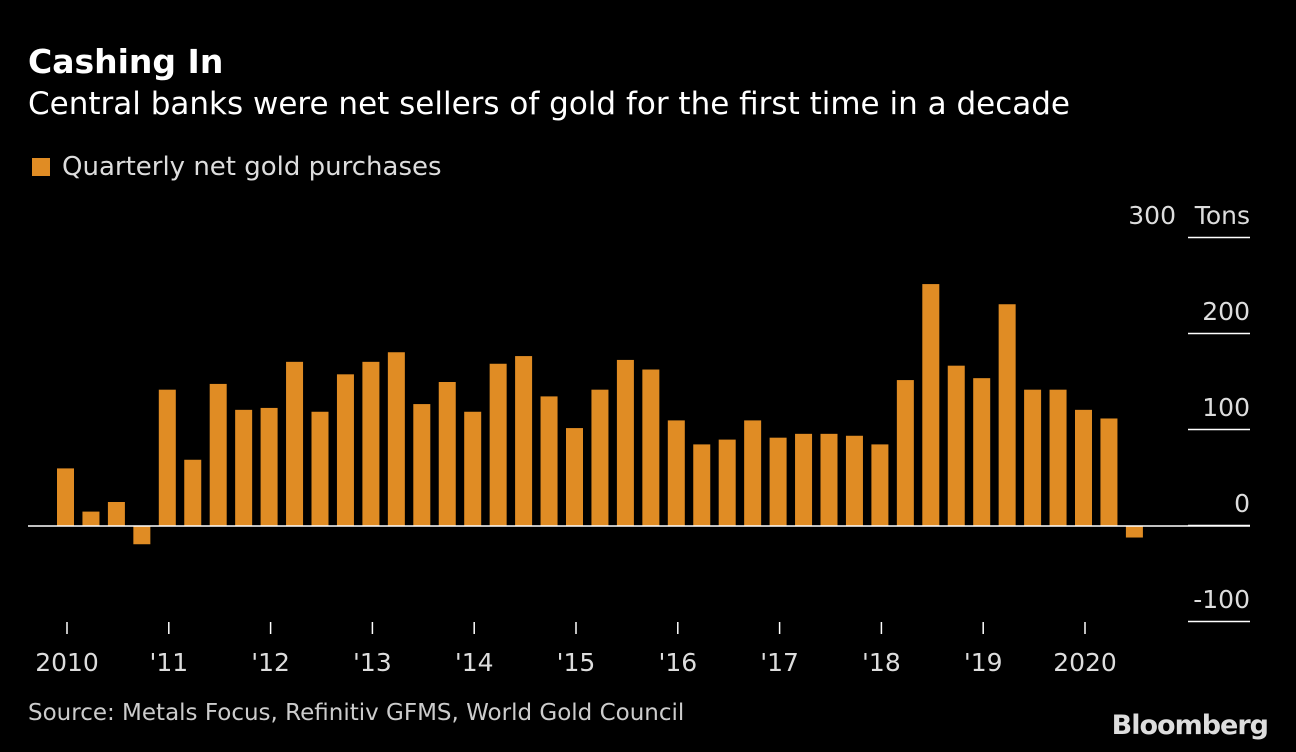 This screenshot has height=752, width=1296. I want to click on chart-title: Cashing In, so click(126, 61).